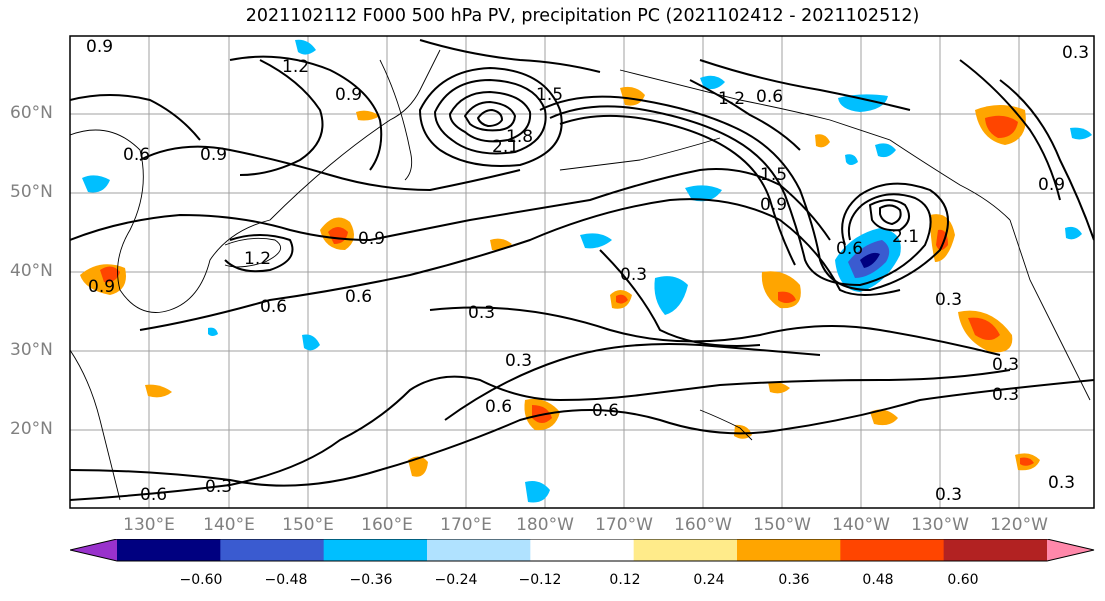  What do you see at coordinates (308, 525) in the screenshot?
I see `lon-label-150e: 150°E` at bounding box center [308, 525].